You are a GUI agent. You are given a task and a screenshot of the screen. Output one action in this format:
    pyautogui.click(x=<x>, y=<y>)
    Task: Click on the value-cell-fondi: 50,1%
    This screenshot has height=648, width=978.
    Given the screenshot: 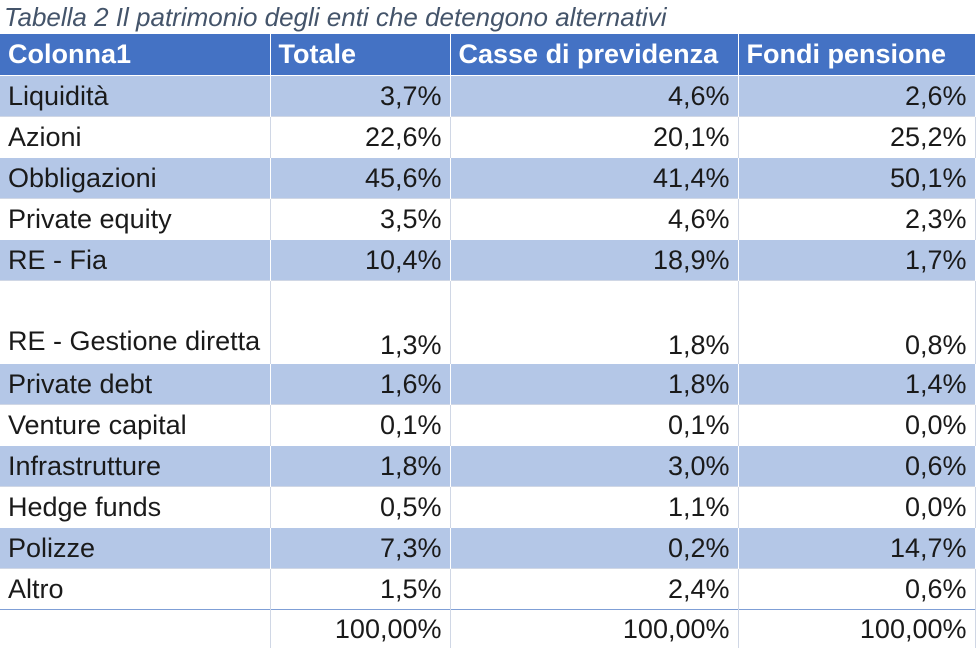 What is the action you would take?
    pyautogui.click(x=856, y=178)
    